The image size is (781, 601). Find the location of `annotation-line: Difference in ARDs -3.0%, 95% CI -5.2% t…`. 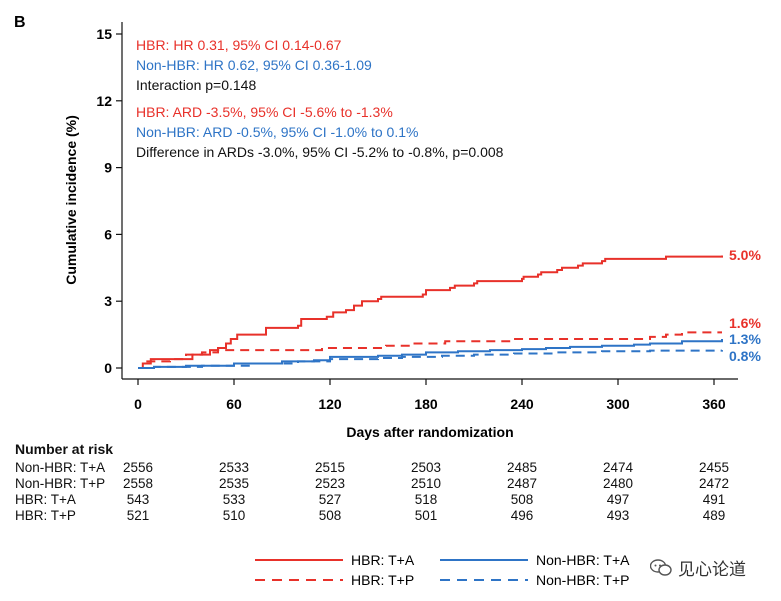

annotation-line: Difference in ARDs -3.0%, 95% CI -5.2% t… is located at coordinates (320, 152).